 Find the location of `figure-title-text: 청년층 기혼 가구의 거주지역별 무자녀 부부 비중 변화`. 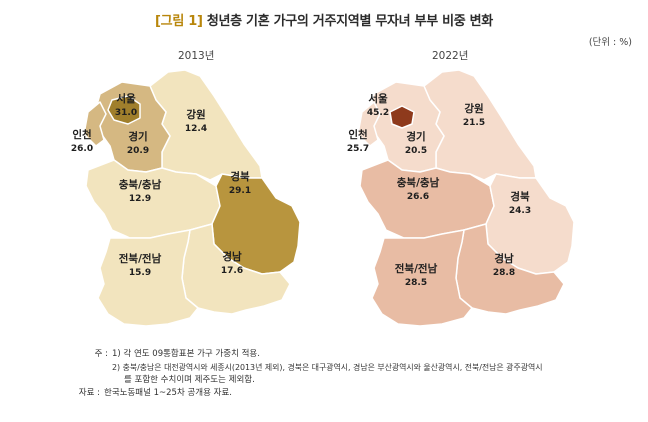

figure-title-text: 청년층 기혼 가구의 거주지역별 무자녀 부부 비중 변화 is located at coordinates (349, 21).